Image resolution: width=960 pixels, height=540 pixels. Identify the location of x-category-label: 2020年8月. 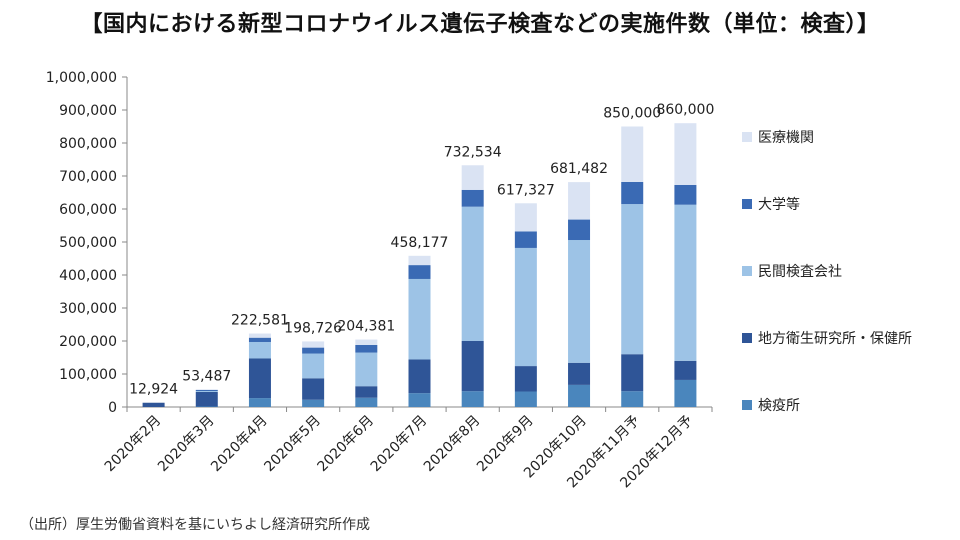
(452, 444).